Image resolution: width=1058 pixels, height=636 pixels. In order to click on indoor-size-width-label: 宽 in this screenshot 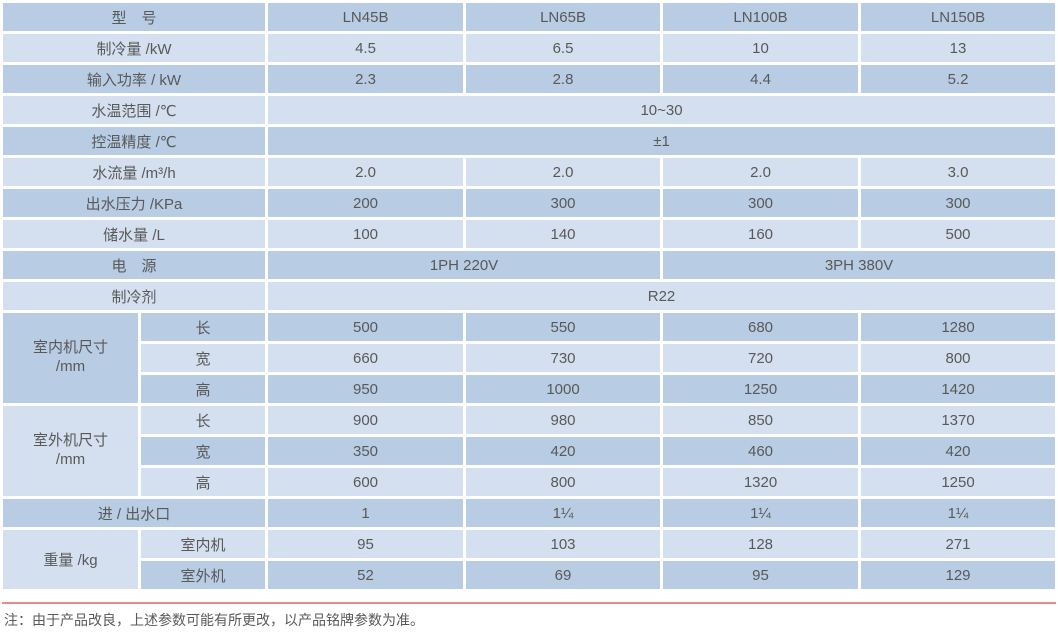, I will do `click(203, 358)`.